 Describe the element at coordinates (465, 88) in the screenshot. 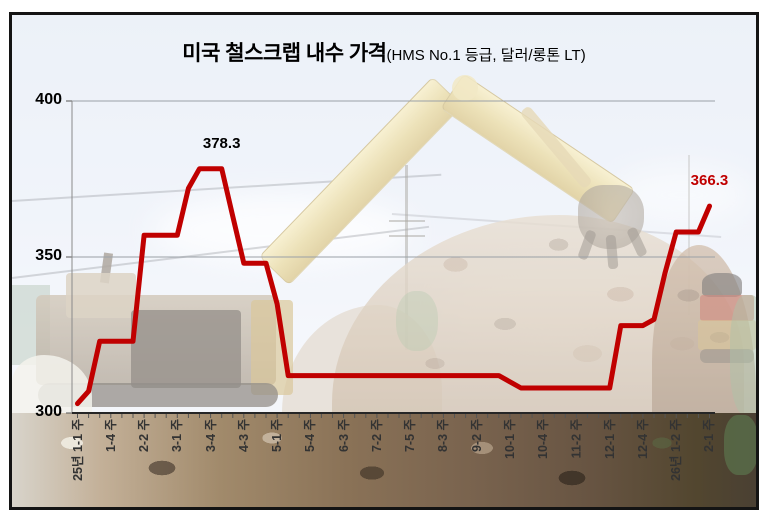

I see `excavator-boom-joint` at that location.